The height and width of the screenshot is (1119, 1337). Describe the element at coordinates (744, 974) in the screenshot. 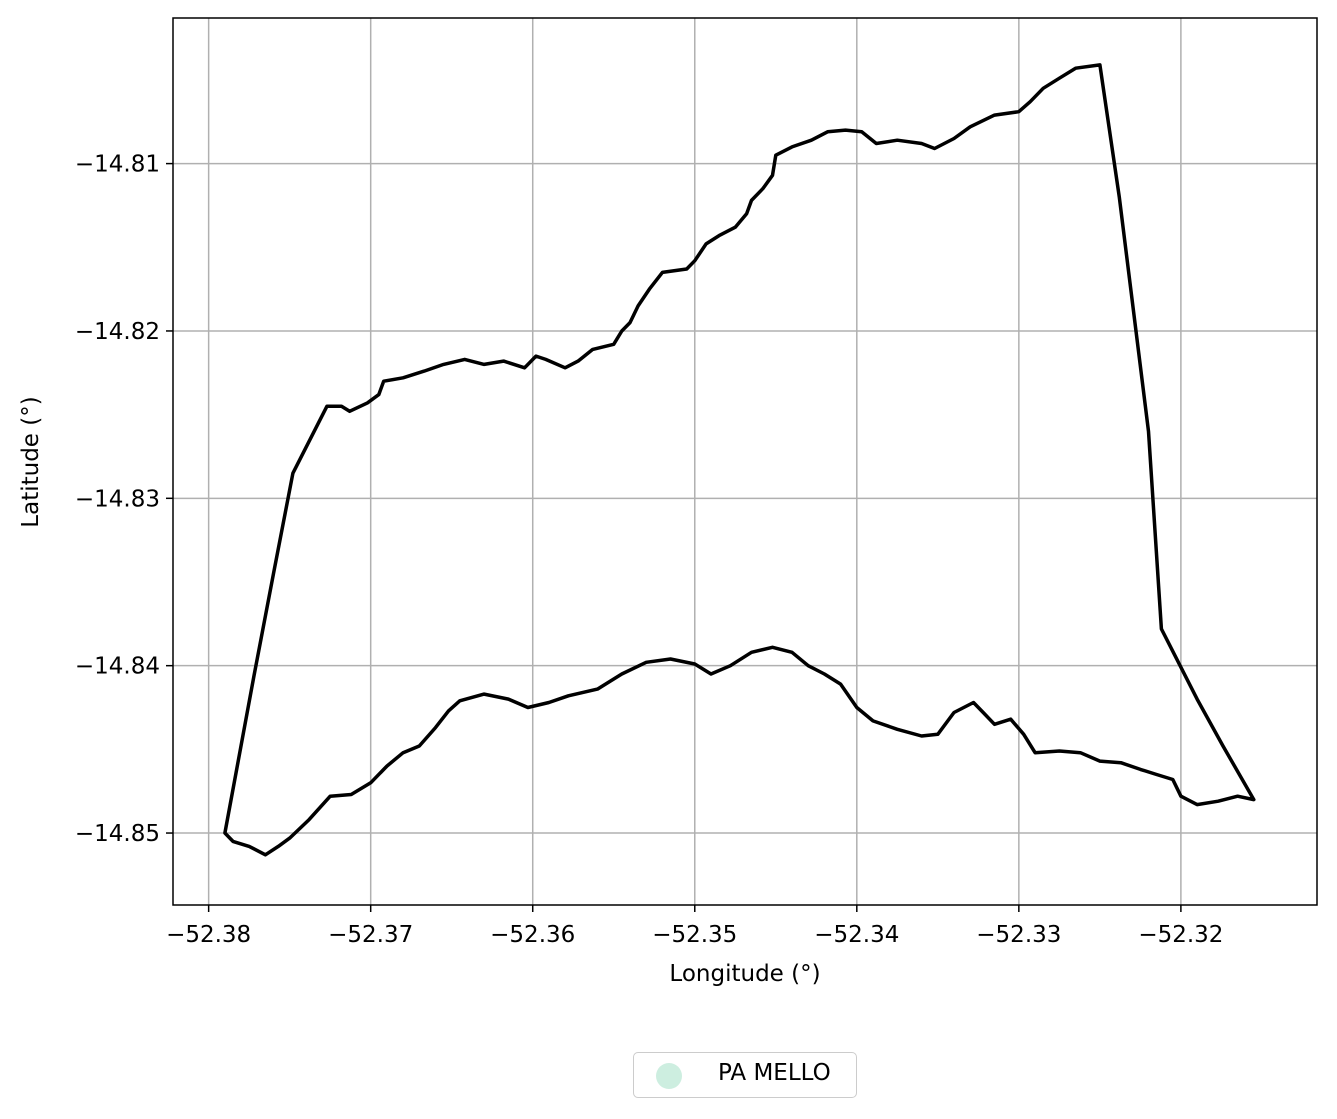

I see `x-axis-label: Longitude (°)` at that location.